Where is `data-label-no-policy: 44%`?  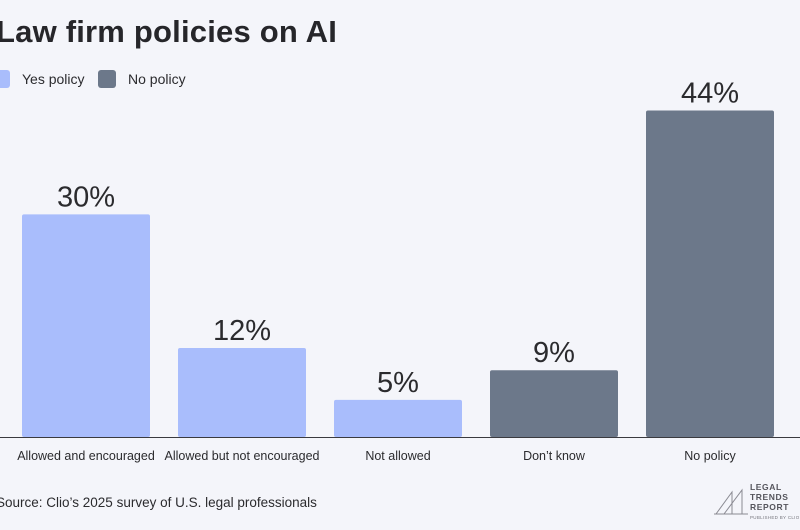 data-label-no-policy: 44% is located at coordinates (710, 94).